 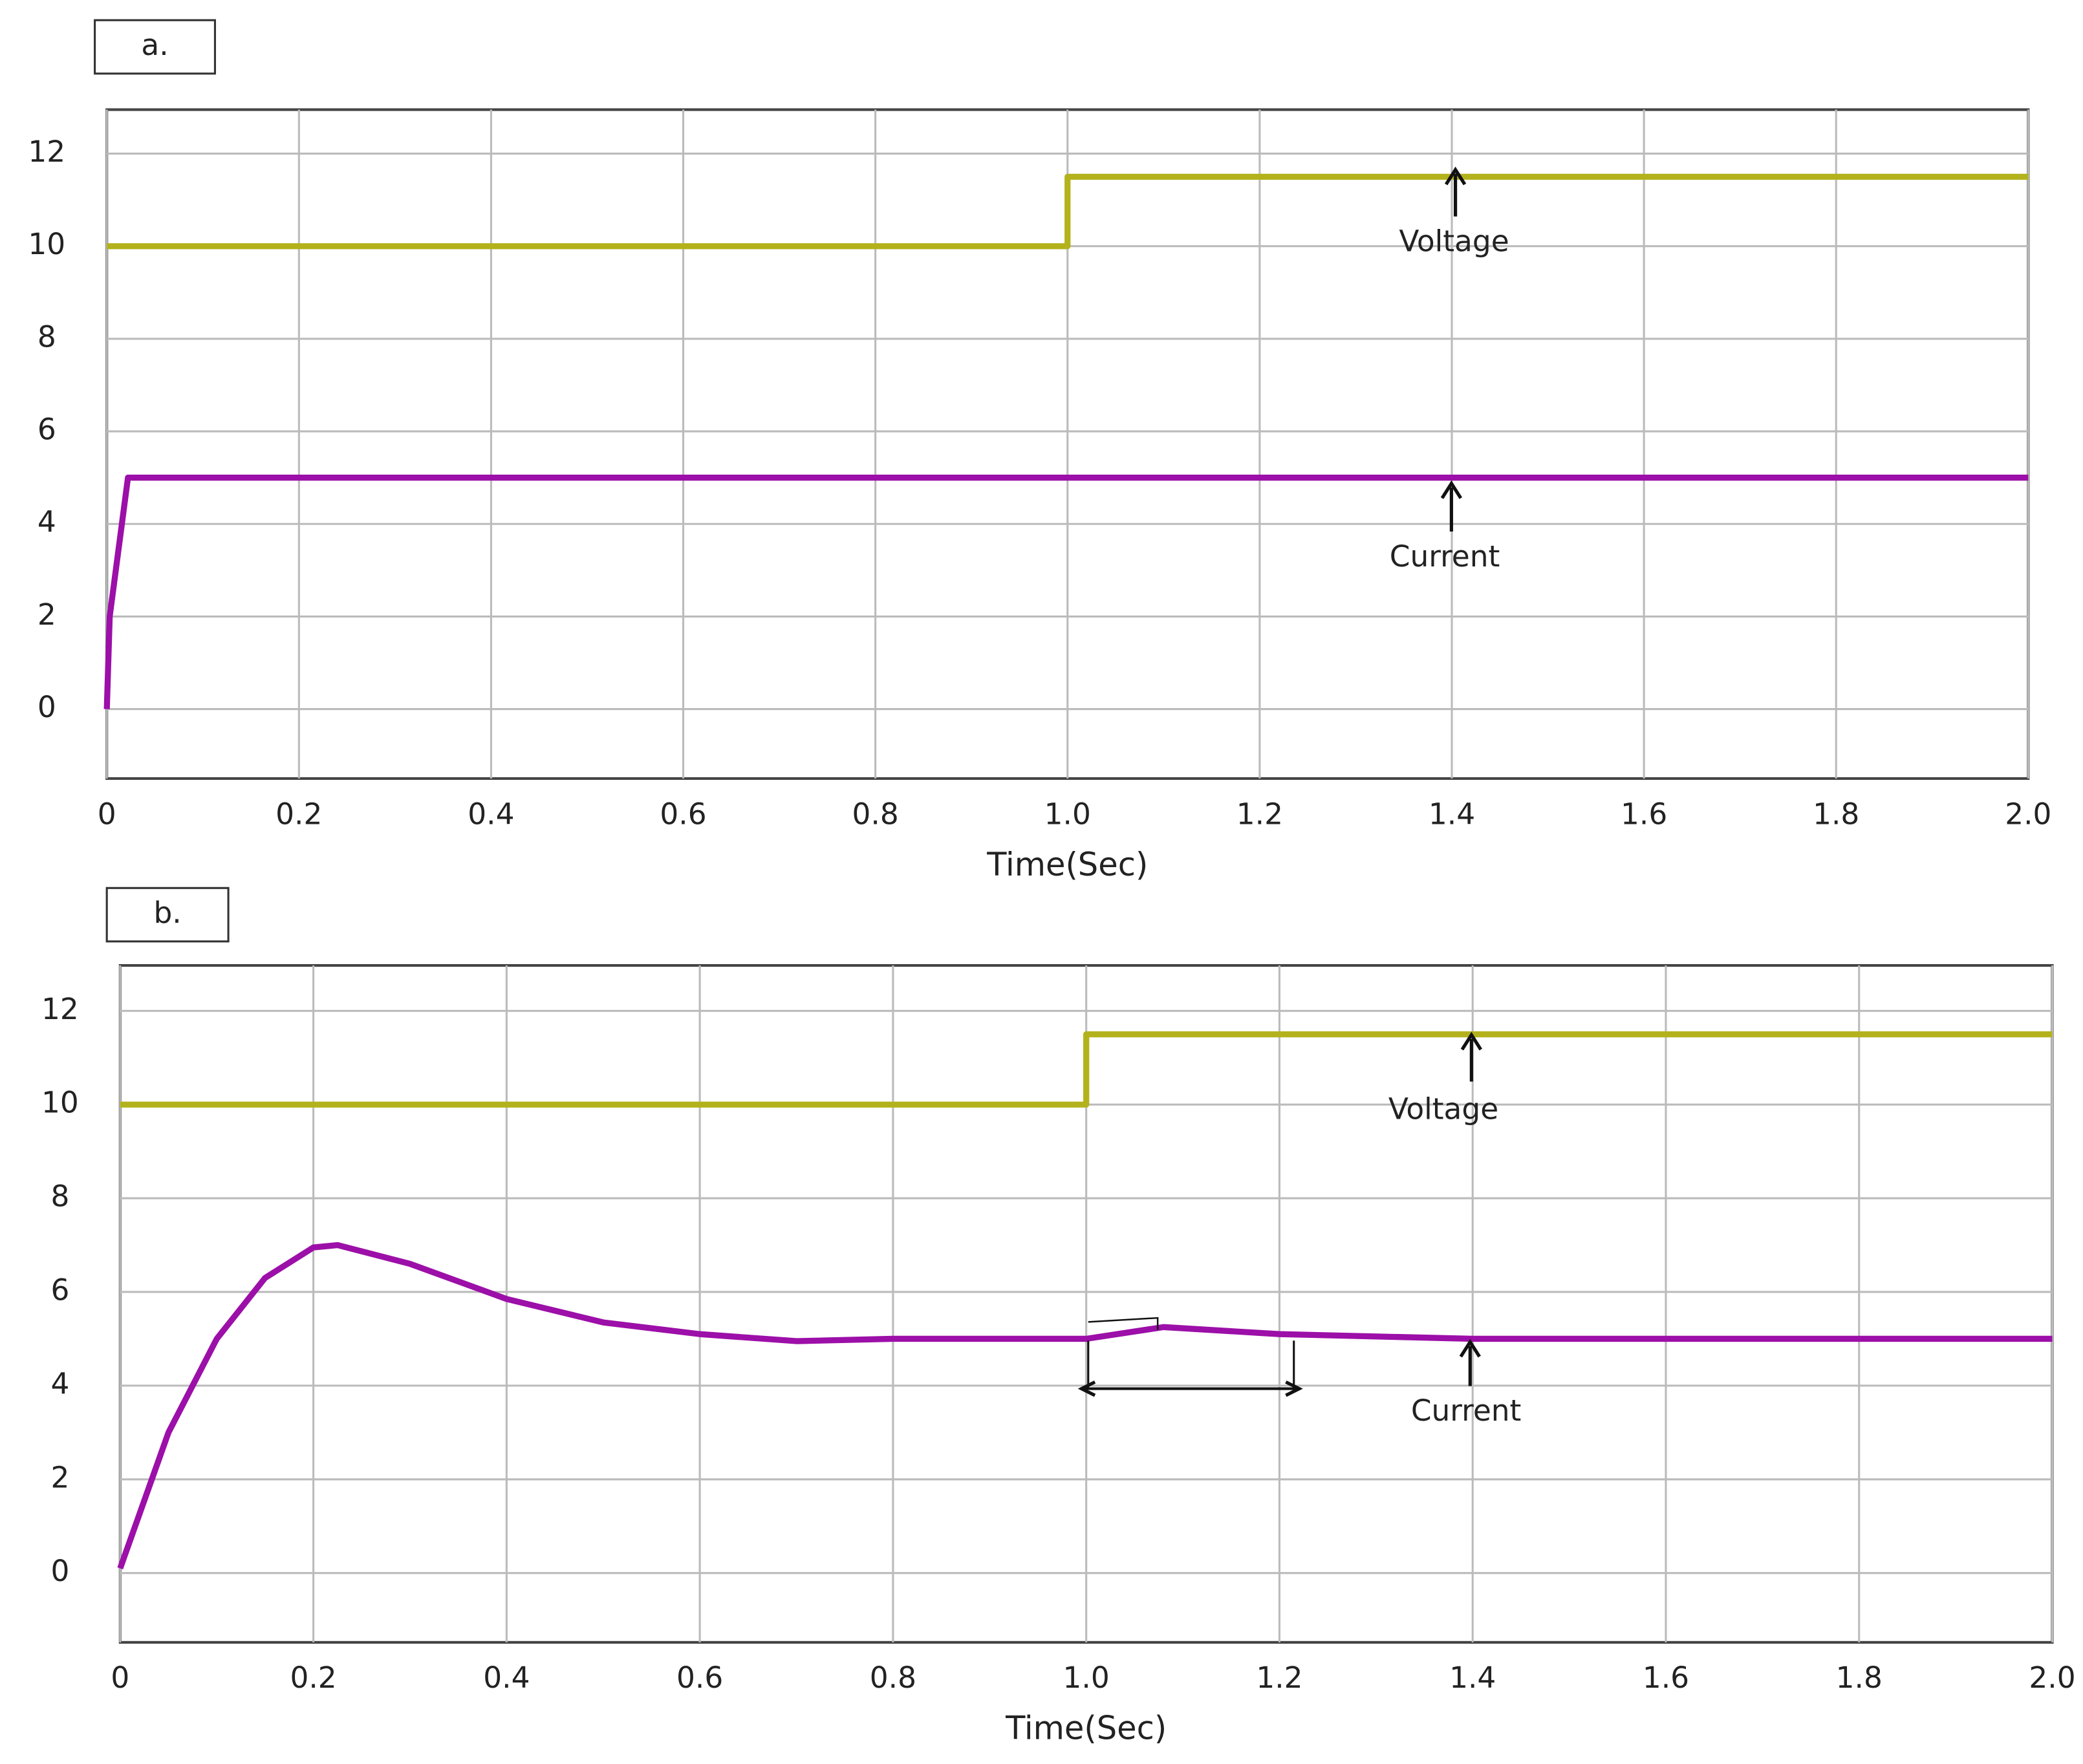 I want to click on panel-label: a., so click(x=154, y=45).